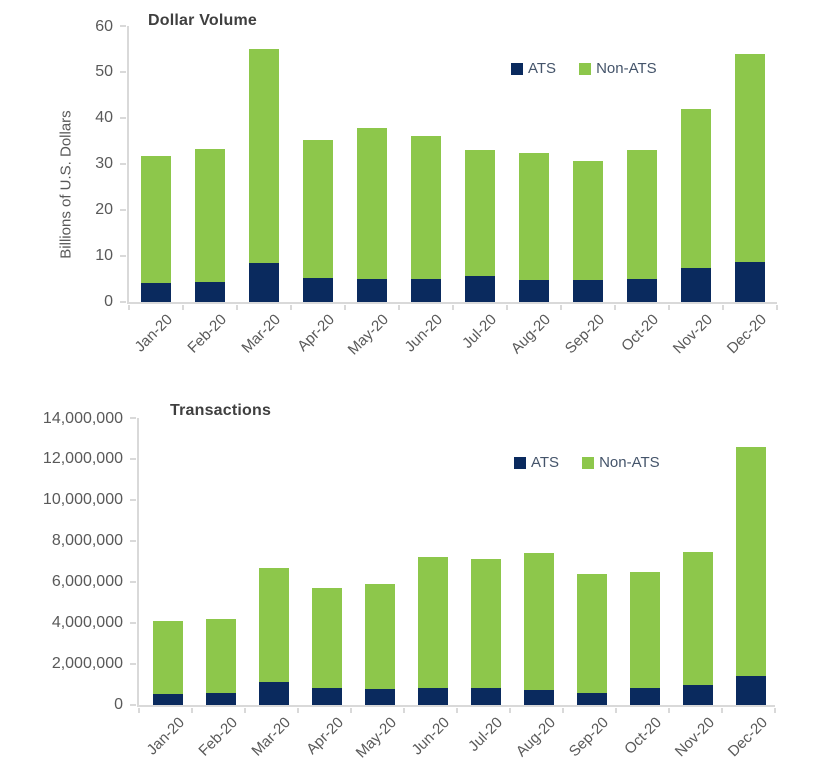 The height and width of the screenshot is (777, 814). What do you see at coordinates (104, 164) in the screenshot?
I see `y-tick-label: 30` at bounding box center [104, 164].